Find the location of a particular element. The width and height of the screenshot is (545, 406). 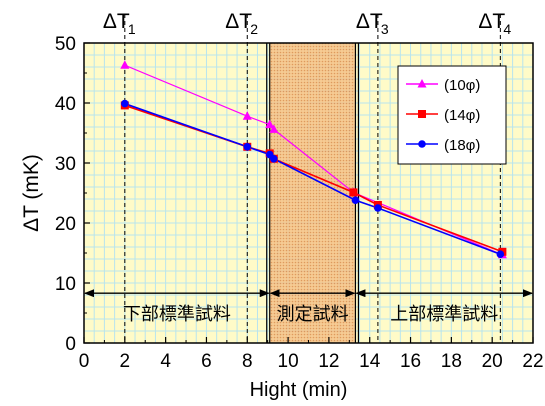

x-tick-label: 2 is located at coordinates (125, 361).